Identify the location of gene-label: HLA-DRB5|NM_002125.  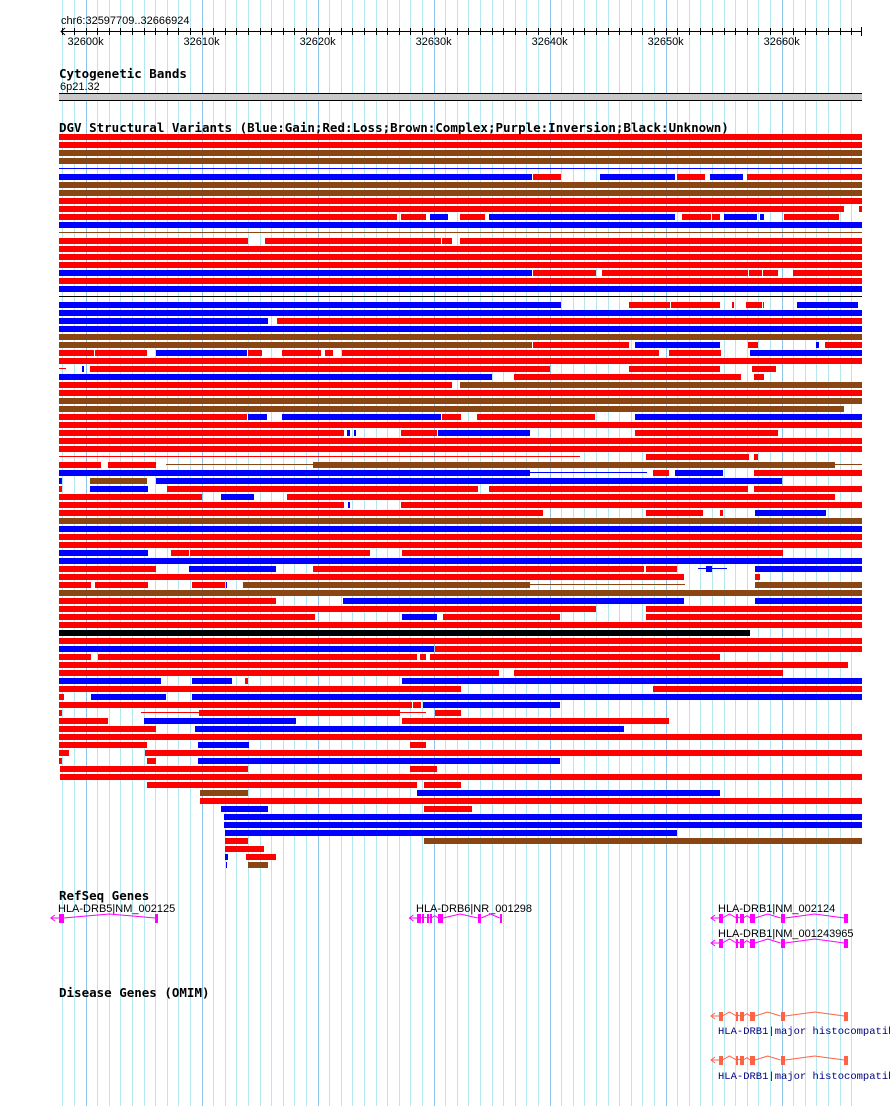
(116, 909).